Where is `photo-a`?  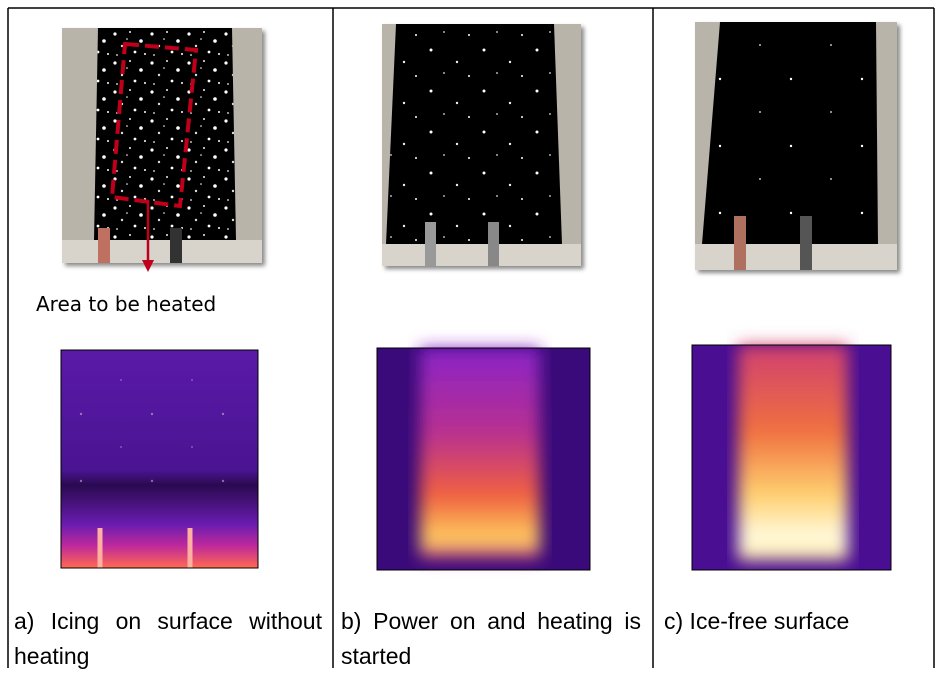
photo-a is located at coordinates (162, 145).